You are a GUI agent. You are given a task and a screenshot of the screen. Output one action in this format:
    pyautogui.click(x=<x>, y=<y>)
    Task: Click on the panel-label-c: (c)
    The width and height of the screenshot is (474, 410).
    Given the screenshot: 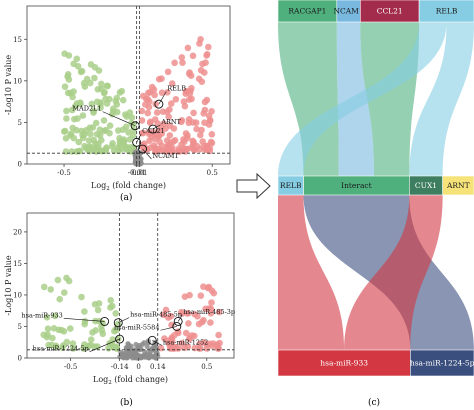 What is the action you would take?
    pyautogui.click(x=374, y=403)
    